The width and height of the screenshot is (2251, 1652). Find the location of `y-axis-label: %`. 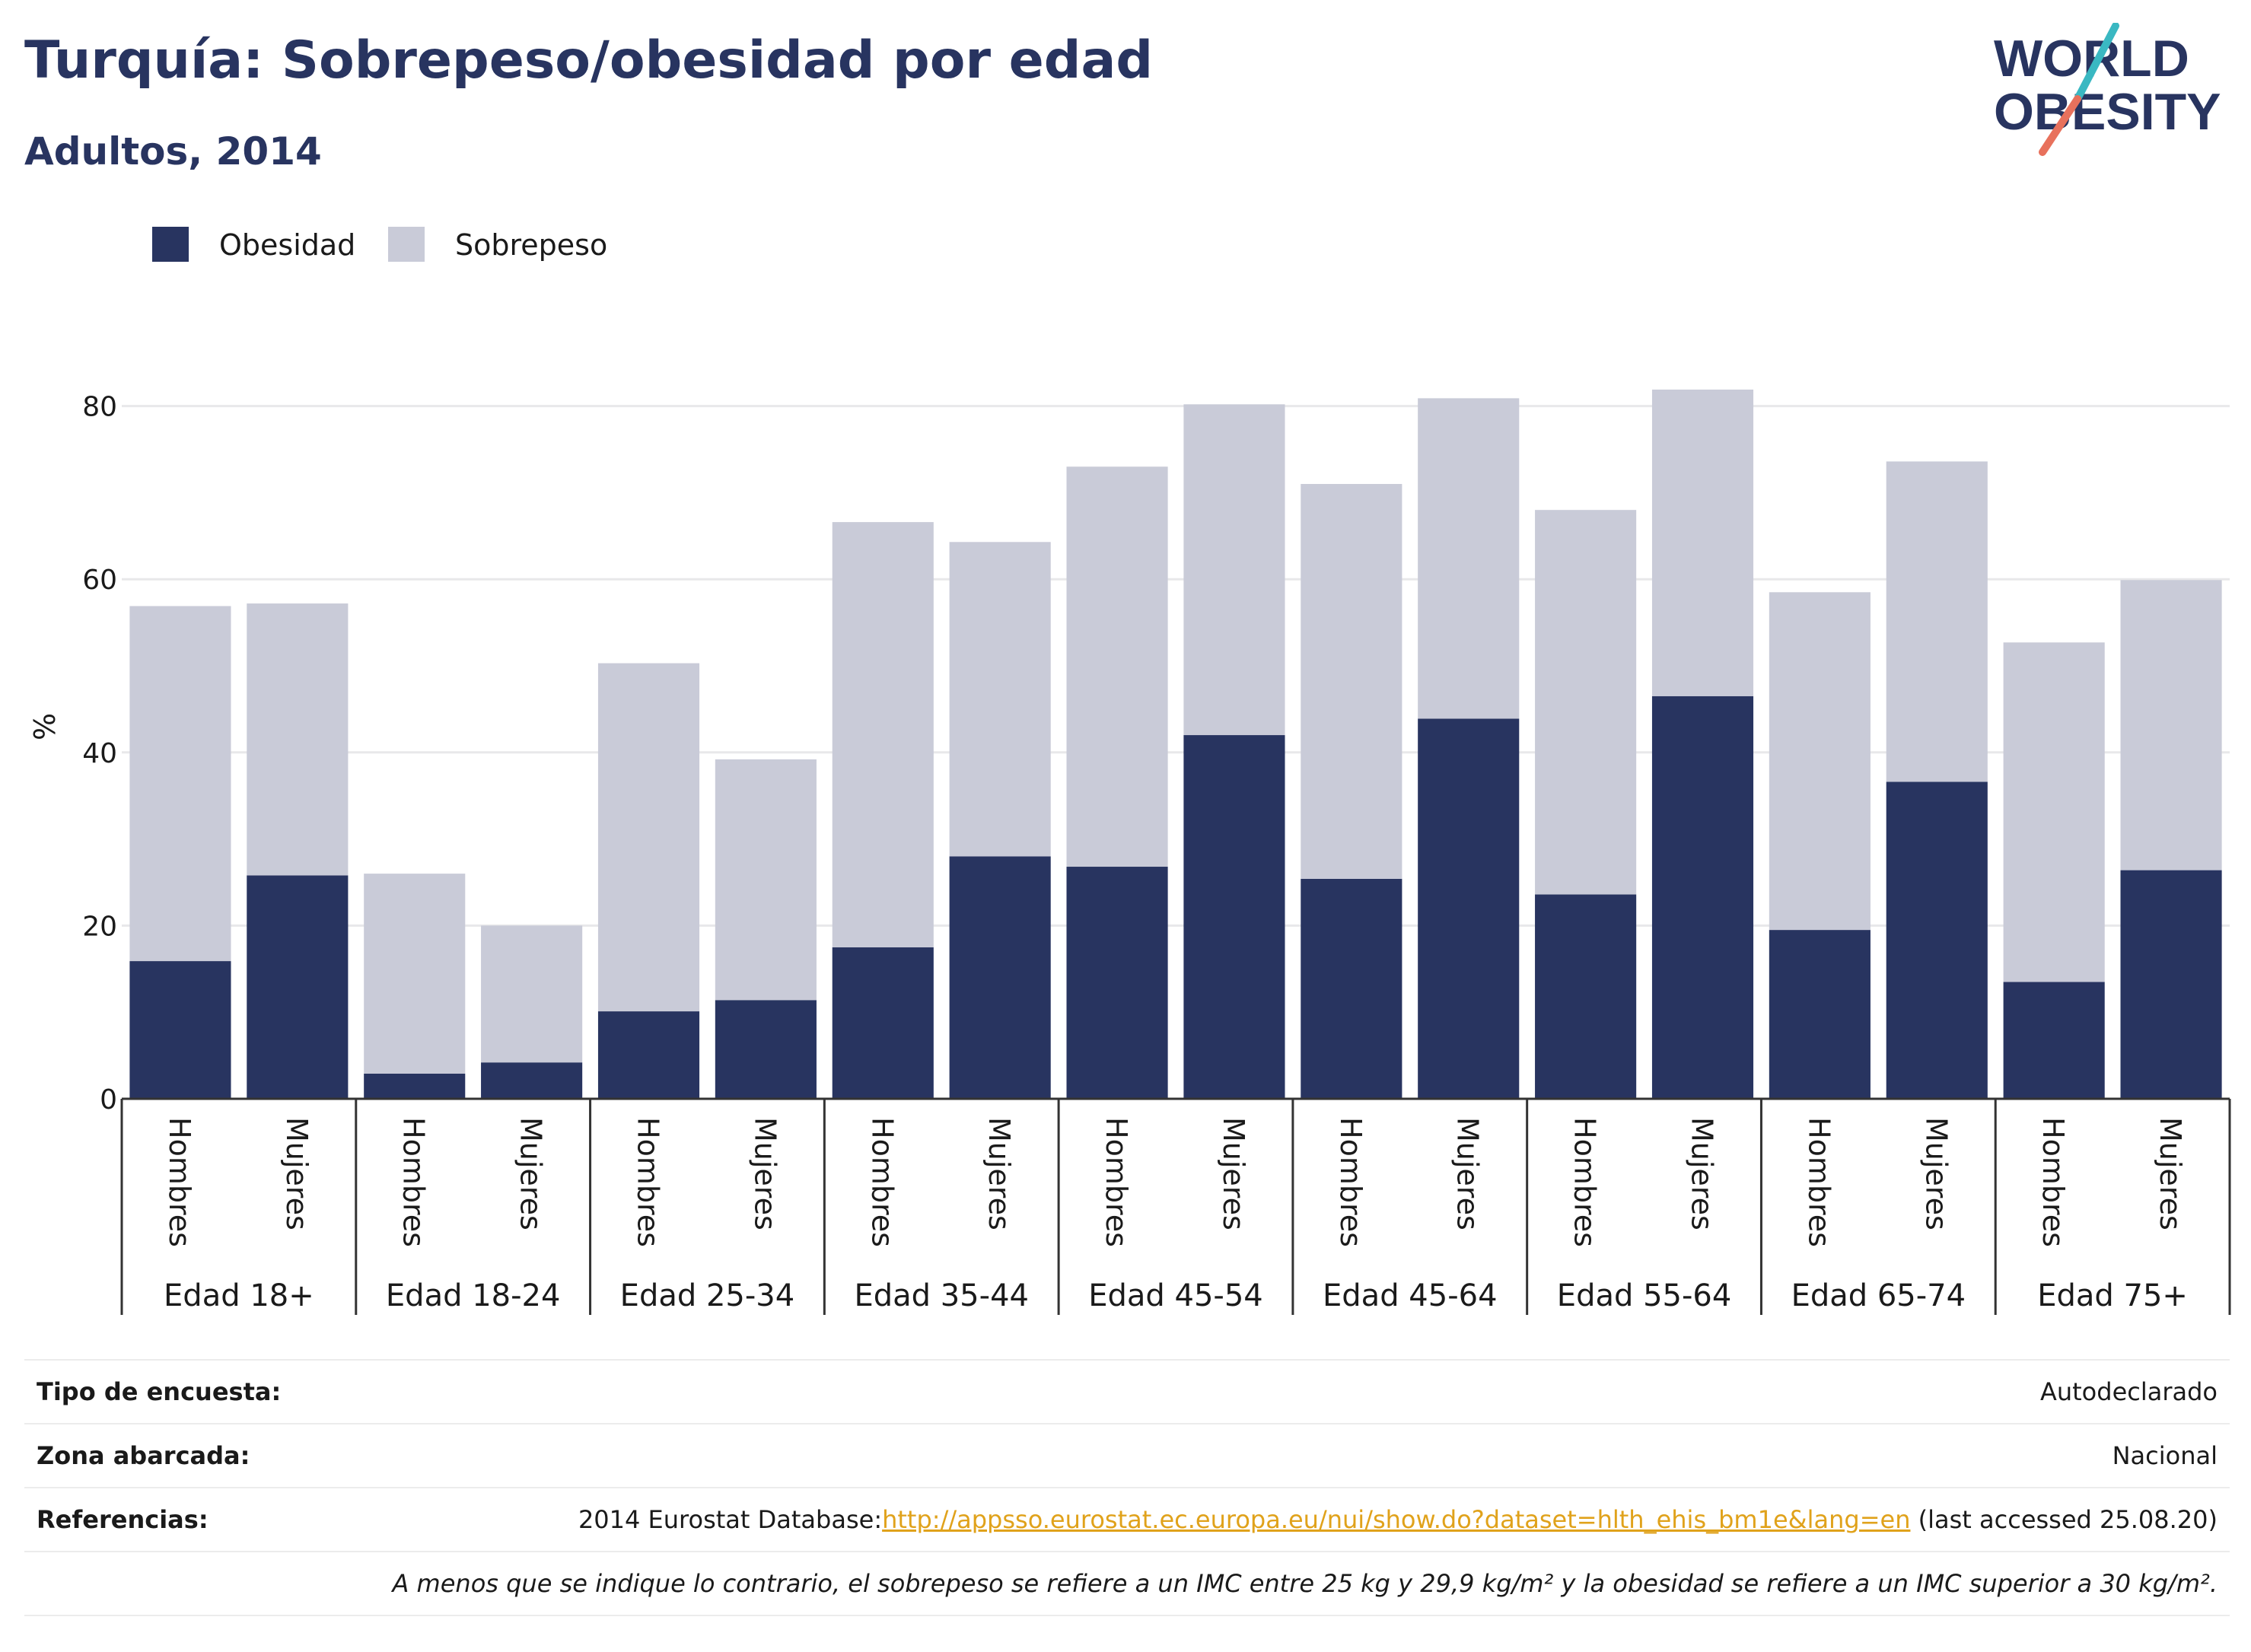

y-axis-label: % is located at coordinates (45, 726).